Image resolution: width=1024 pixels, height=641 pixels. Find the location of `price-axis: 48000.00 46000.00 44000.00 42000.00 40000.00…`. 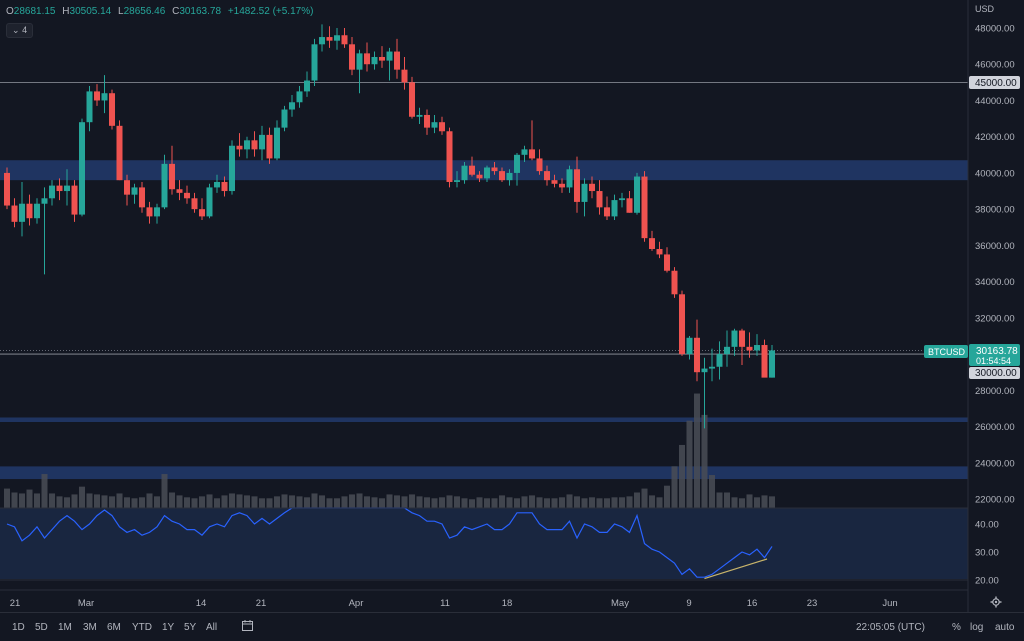

price-axis: 48000.00 46000.00 44000.00 42000.00 40000.00… is located at coordinates (995, 265).